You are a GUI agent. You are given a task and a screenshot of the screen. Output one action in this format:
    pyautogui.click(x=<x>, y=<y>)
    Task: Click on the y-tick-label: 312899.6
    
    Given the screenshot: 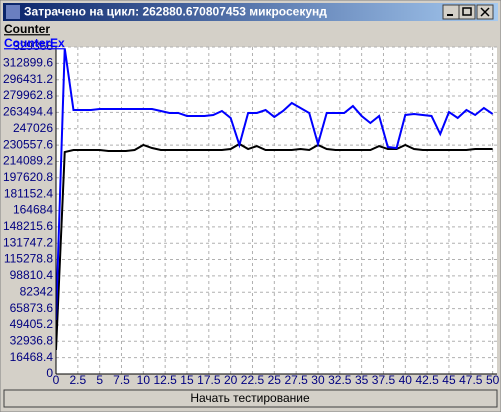 What is the action you would take?
    pyautogui.click(x=28, y=63)
    